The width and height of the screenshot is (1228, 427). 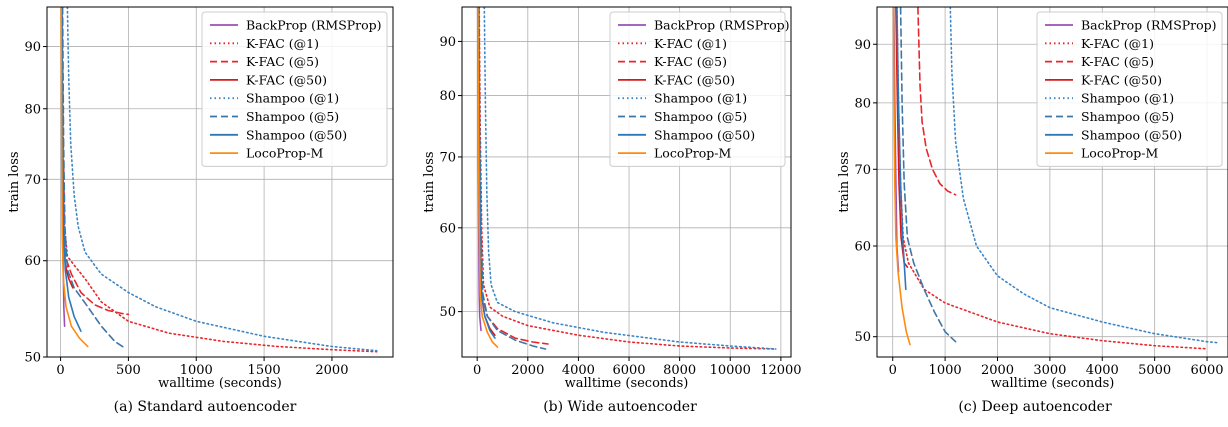 What do you see at coordinates (128, 370) in the screenshot?
I see `x-tick-label: 500` at bounding box center [128, 370].